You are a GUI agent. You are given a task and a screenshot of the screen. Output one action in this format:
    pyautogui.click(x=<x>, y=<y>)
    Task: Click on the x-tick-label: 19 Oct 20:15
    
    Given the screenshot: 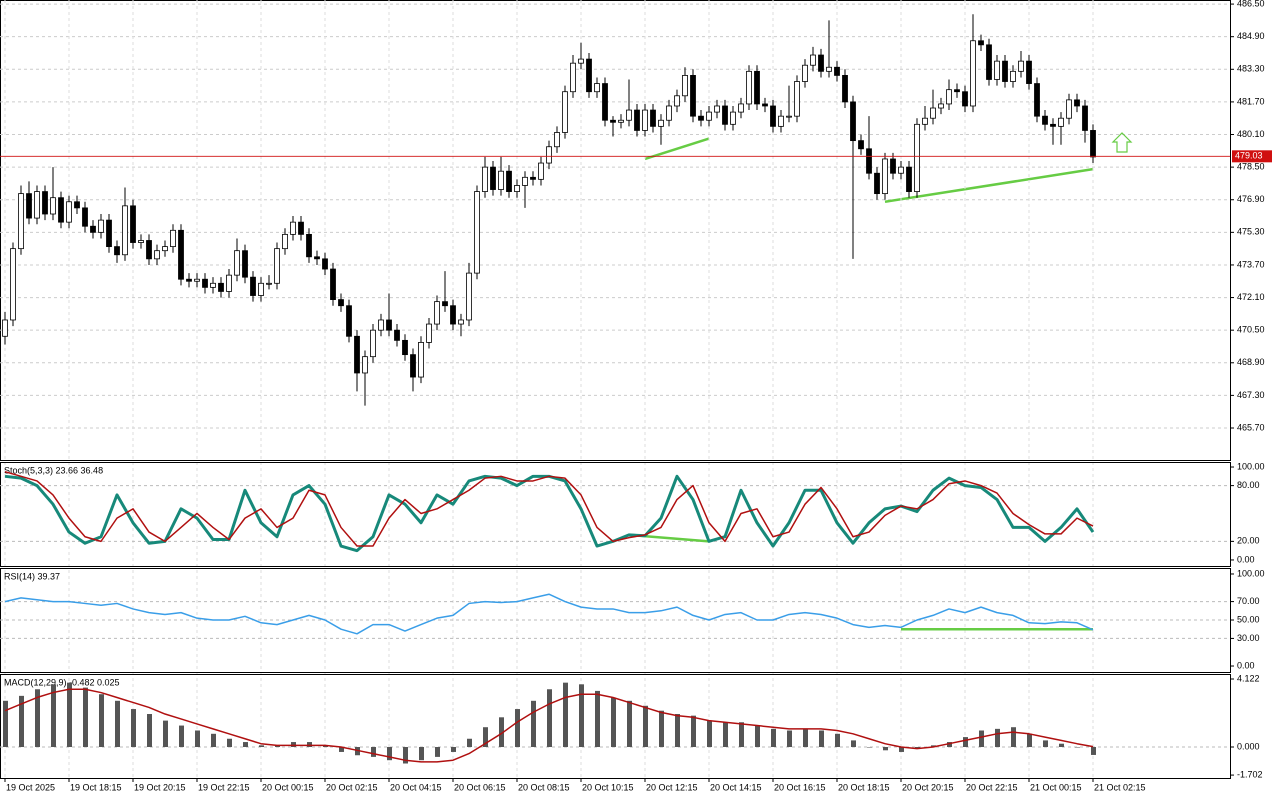 What is the action you would take?
    pyautogui.click(x=160, y=787)
    